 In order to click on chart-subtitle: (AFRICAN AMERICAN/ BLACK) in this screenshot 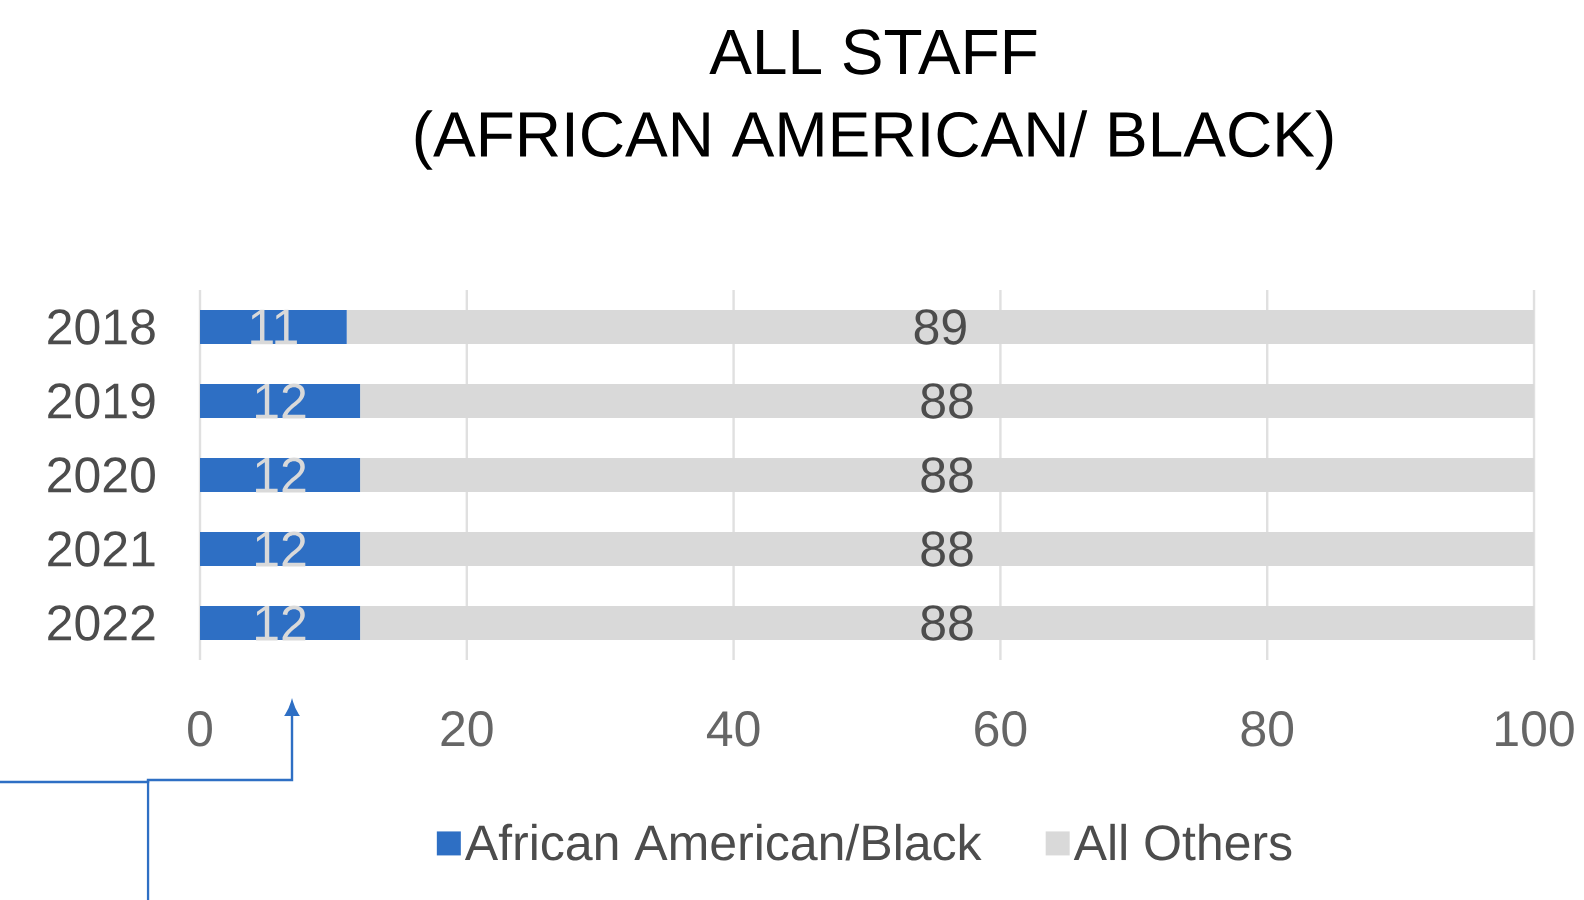, I will do `click(874, 140)`.